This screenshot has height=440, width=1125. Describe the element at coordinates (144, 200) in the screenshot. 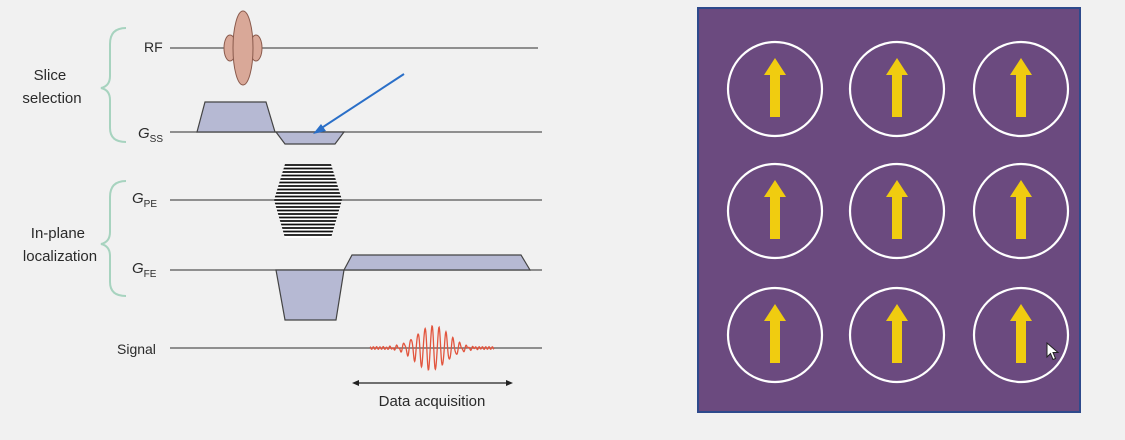

I see `gpe-channel-label: GPE` at that location.